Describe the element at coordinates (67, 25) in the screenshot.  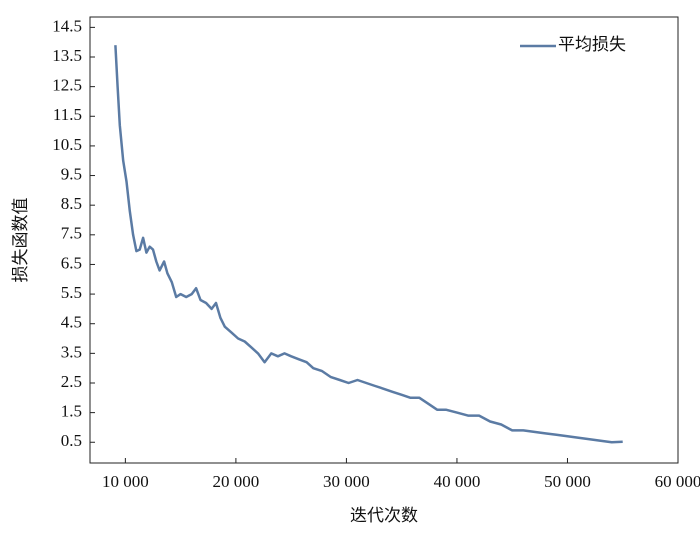
I see `y-tick-label: 14.5` at that location.